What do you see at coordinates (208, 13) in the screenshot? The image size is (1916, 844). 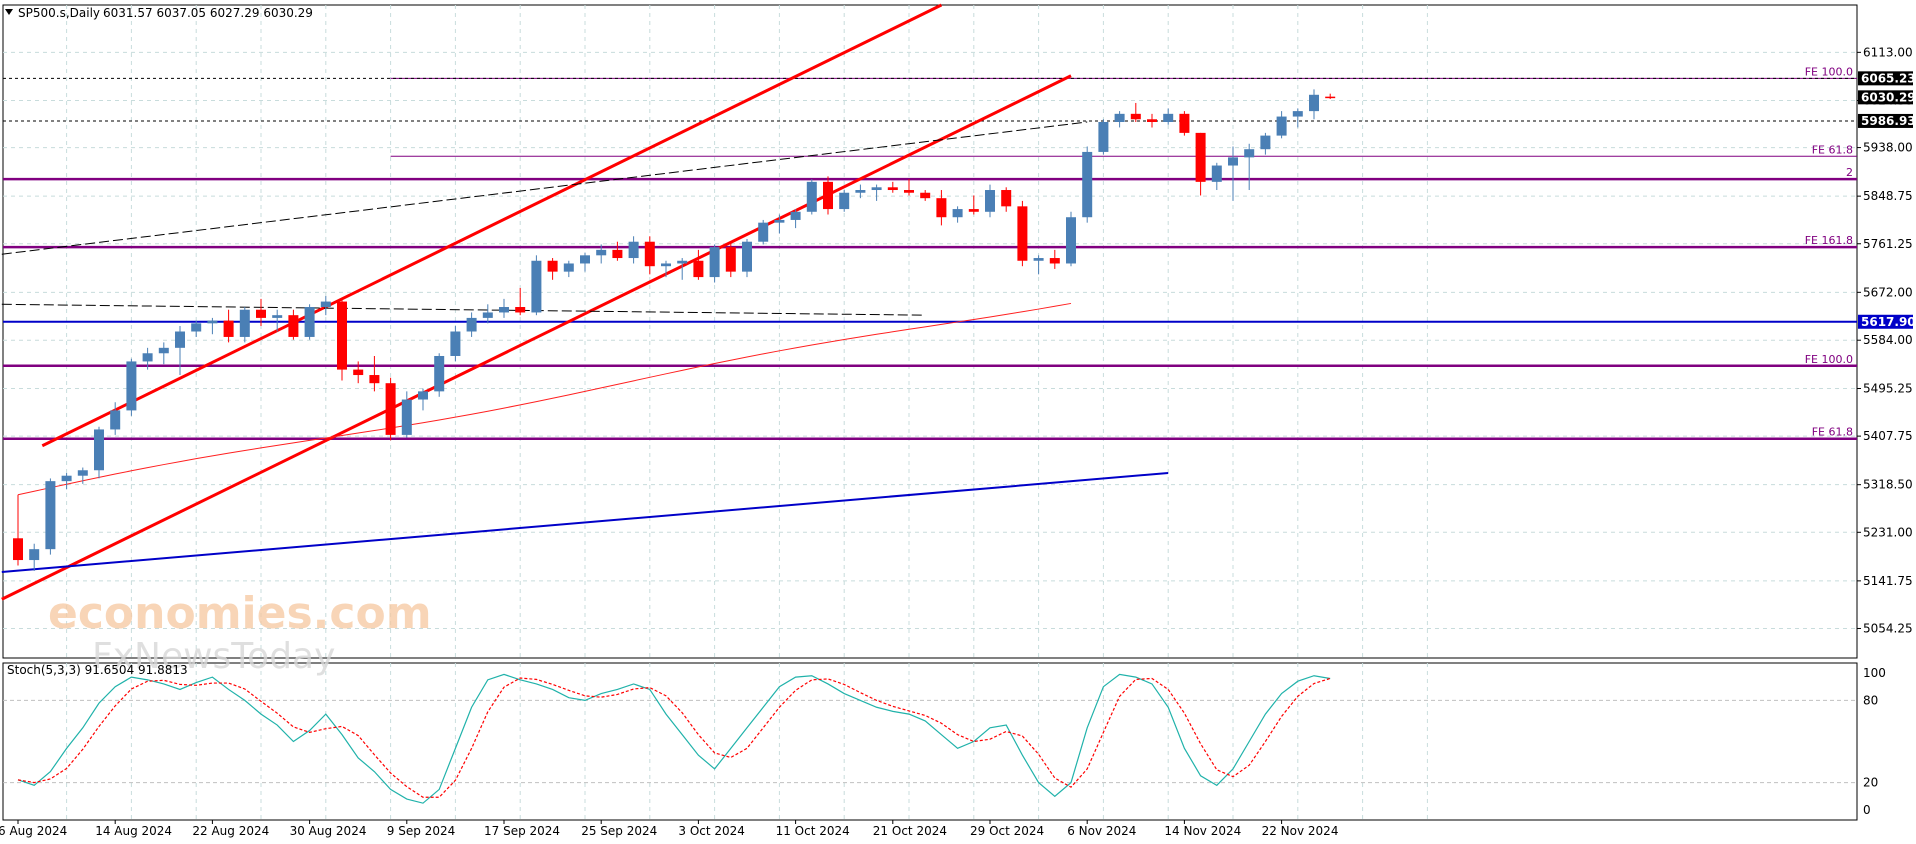 I see `ohlc-readout: 6031.57 6037.05 6027.29 6030.29` at bounding box center [208, 13].